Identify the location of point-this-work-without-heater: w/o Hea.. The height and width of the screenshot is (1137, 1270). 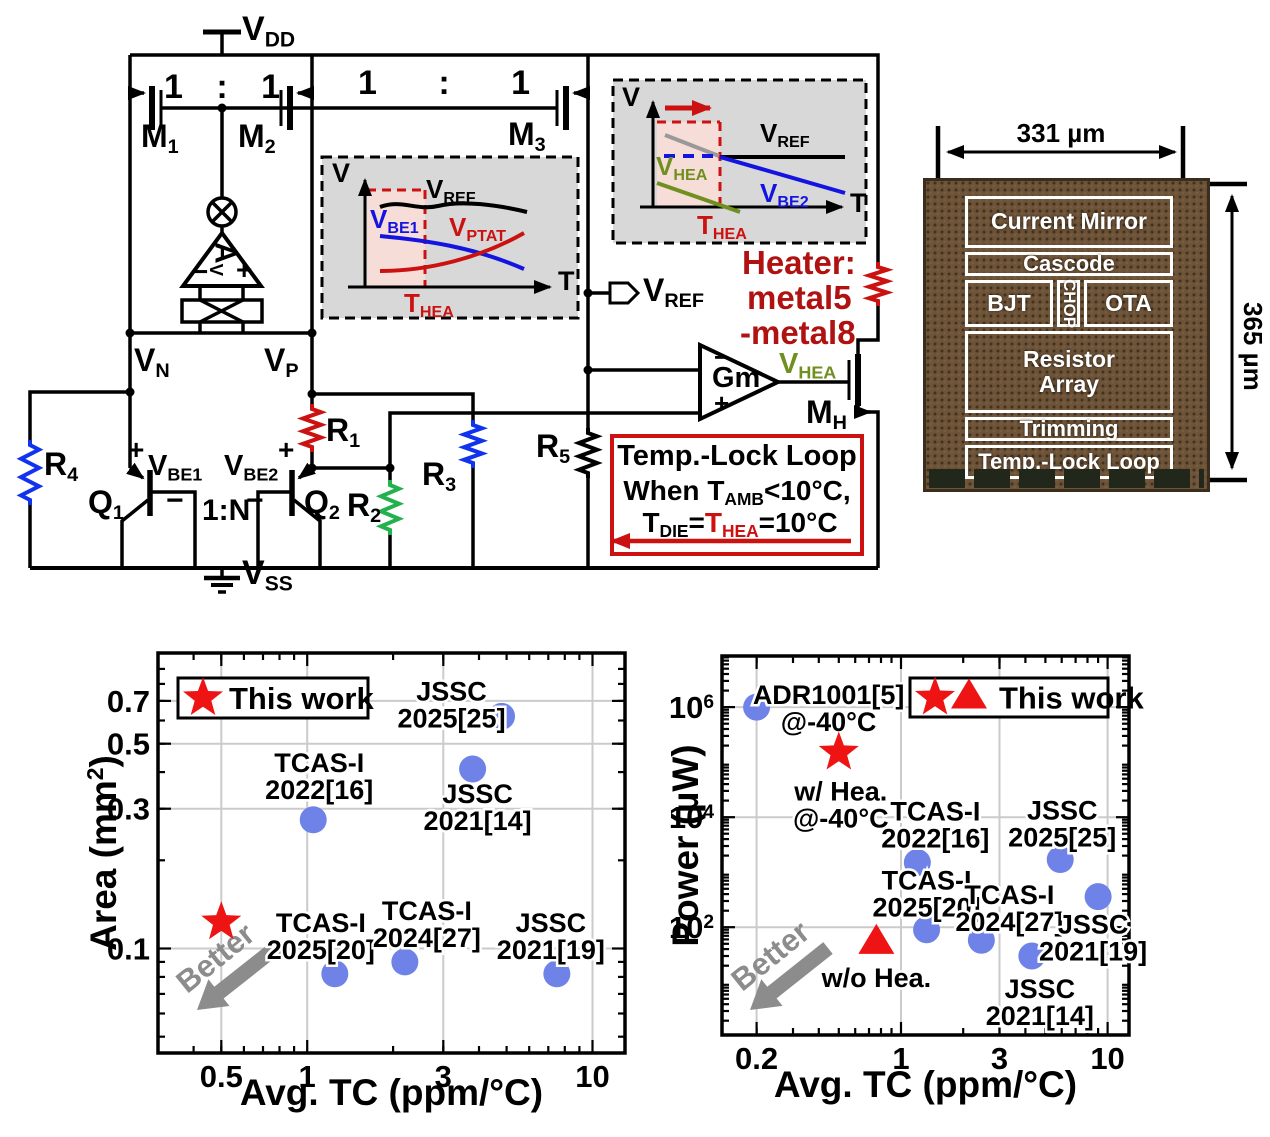
(876, 959).